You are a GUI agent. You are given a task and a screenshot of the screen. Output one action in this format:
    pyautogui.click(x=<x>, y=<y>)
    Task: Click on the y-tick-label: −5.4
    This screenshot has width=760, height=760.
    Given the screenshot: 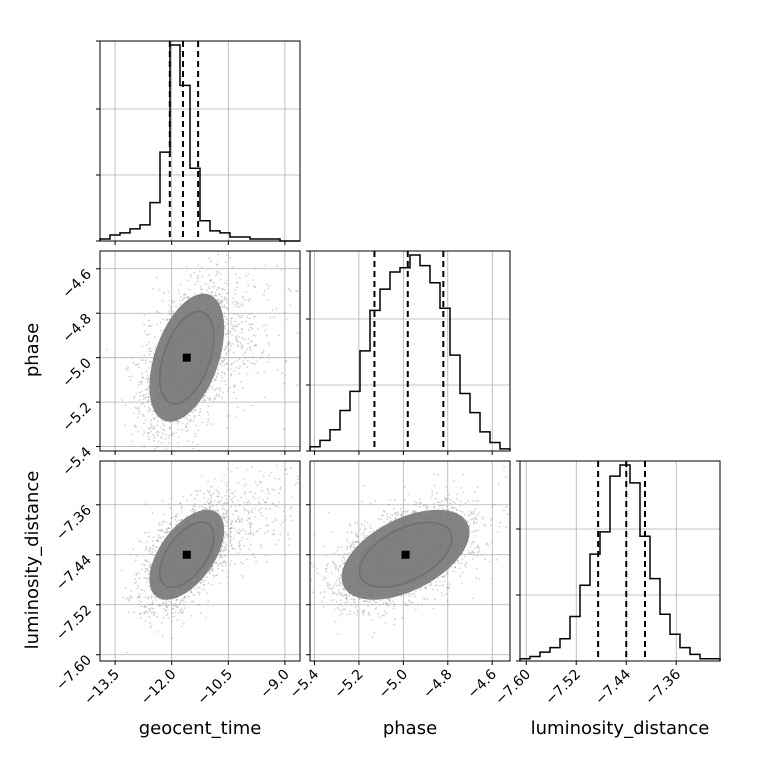 What is the action you would take?
    pyautogui.click(x=76, y=461)
    